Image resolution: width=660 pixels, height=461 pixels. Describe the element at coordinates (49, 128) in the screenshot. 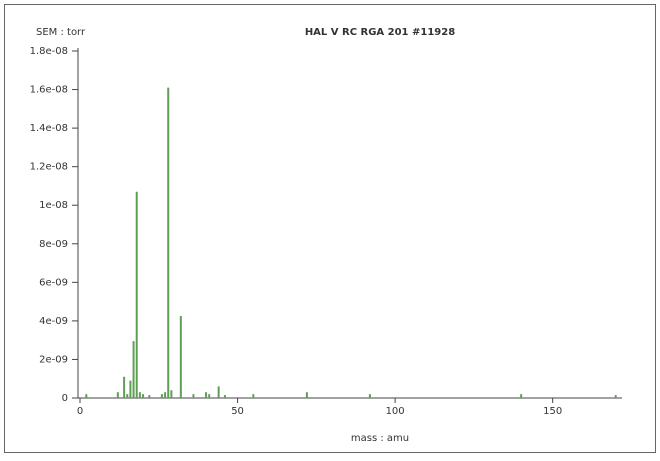

I see `y-tick-label: 1.4e-08` at that location.